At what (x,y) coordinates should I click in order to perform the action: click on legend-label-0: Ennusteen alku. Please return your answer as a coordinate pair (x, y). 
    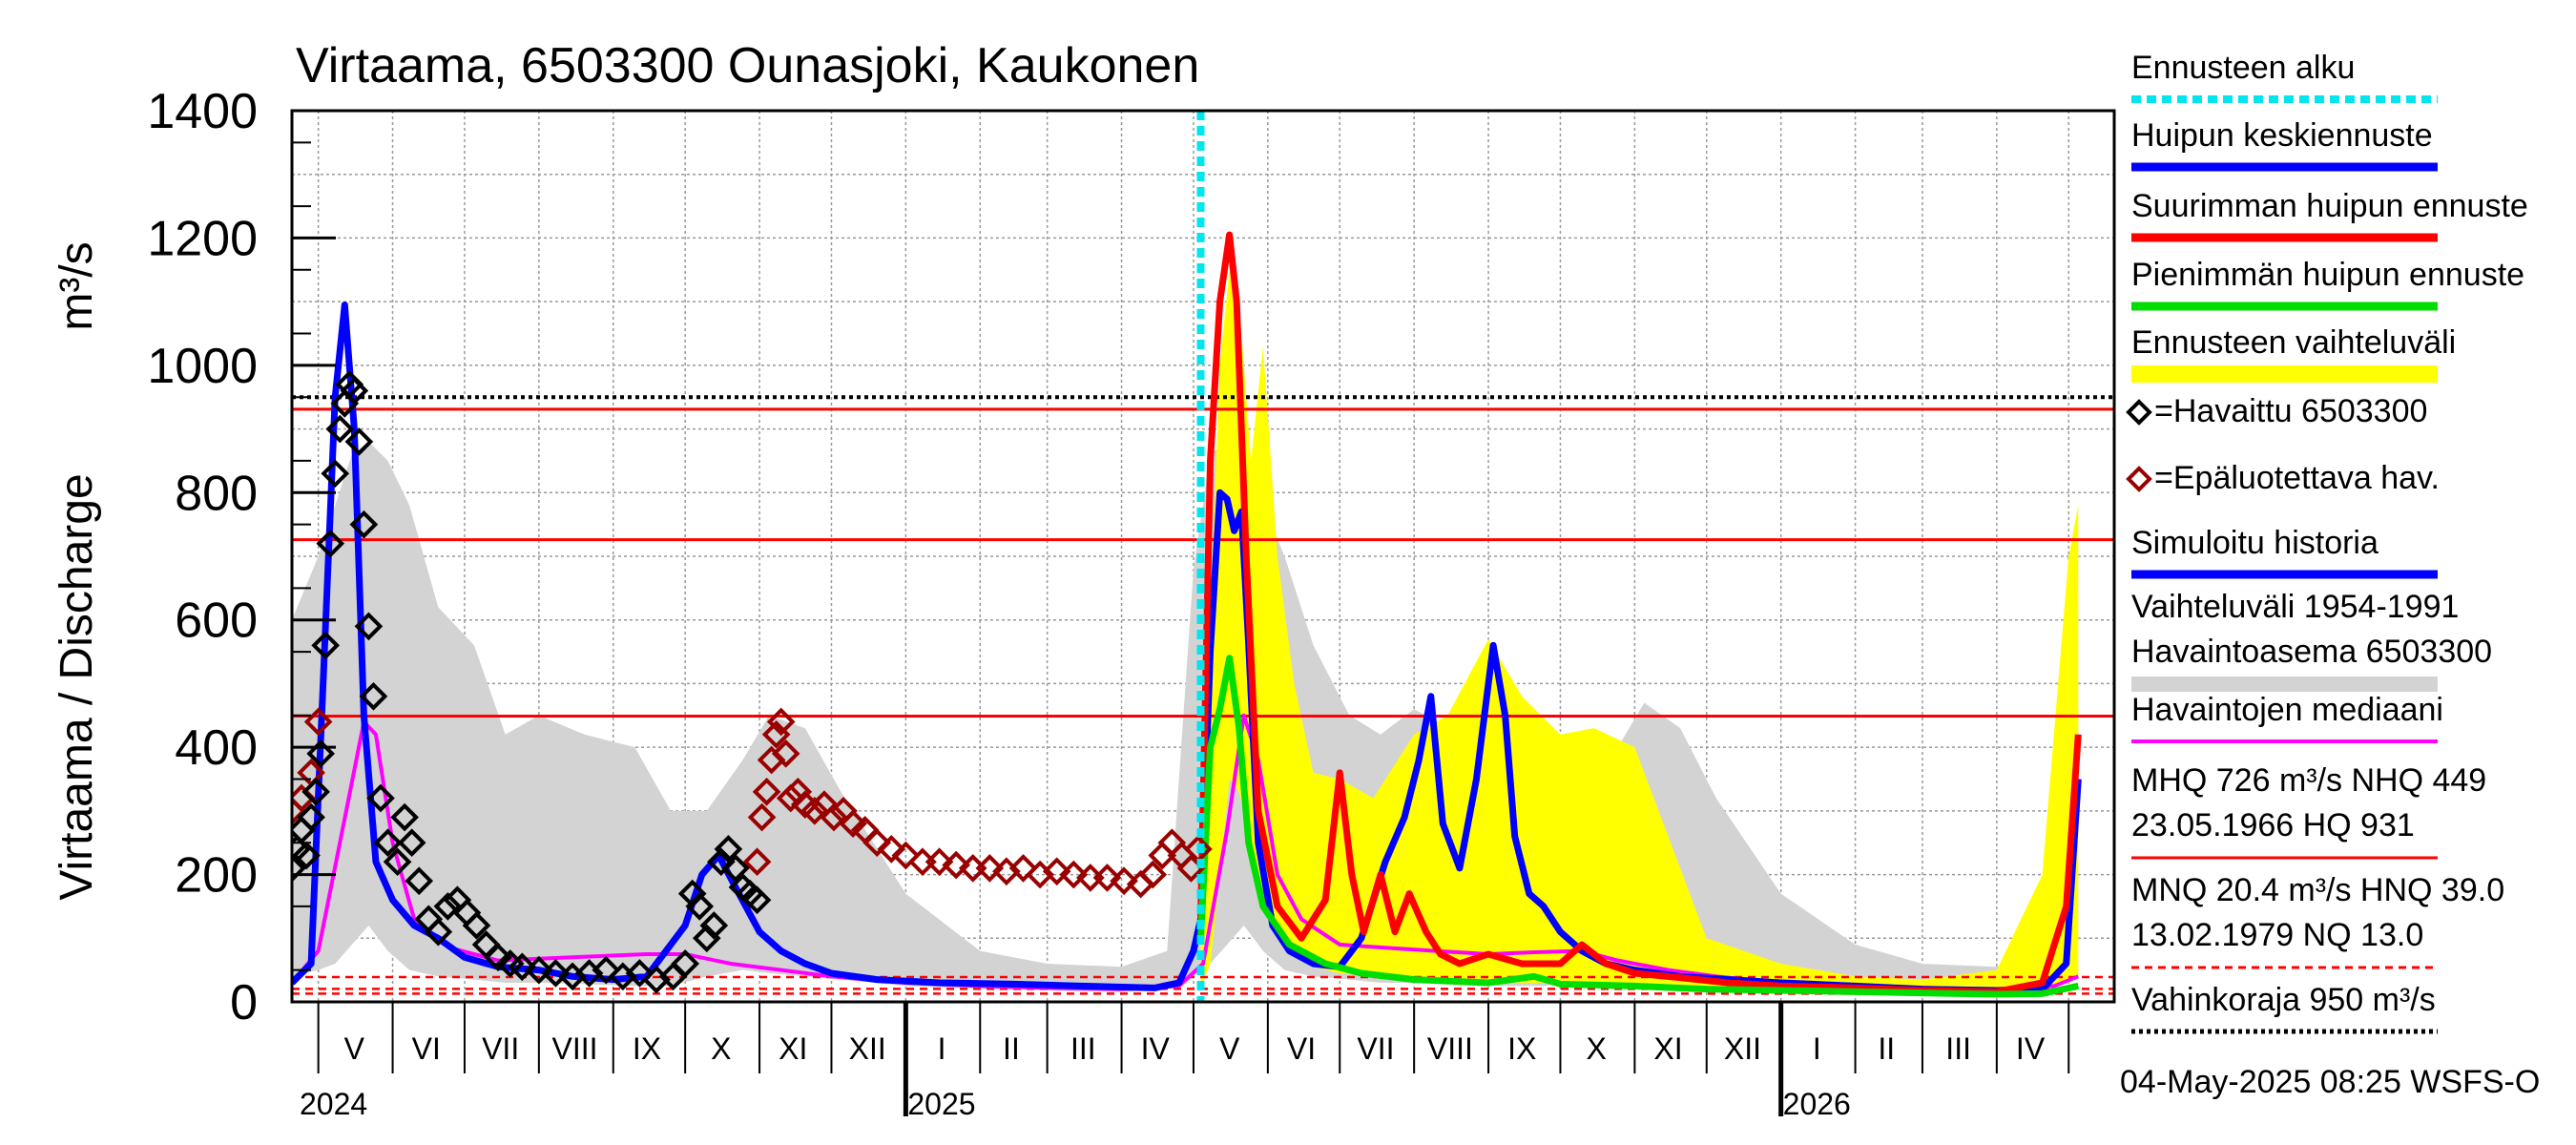
    Looking at the image, I should click on (2243, 68).